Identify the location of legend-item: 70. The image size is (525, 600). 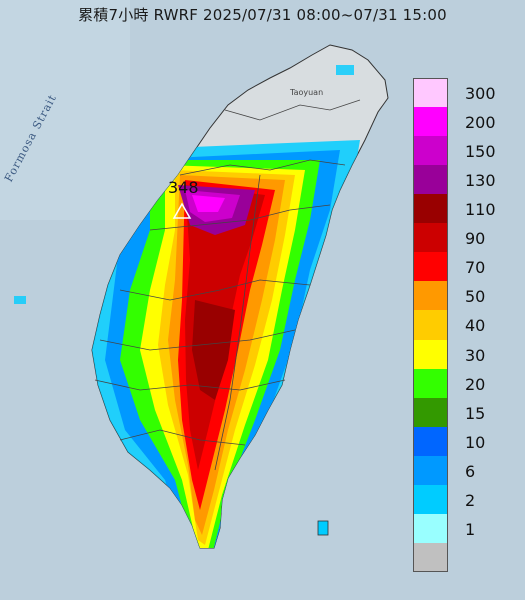
(465, 267).